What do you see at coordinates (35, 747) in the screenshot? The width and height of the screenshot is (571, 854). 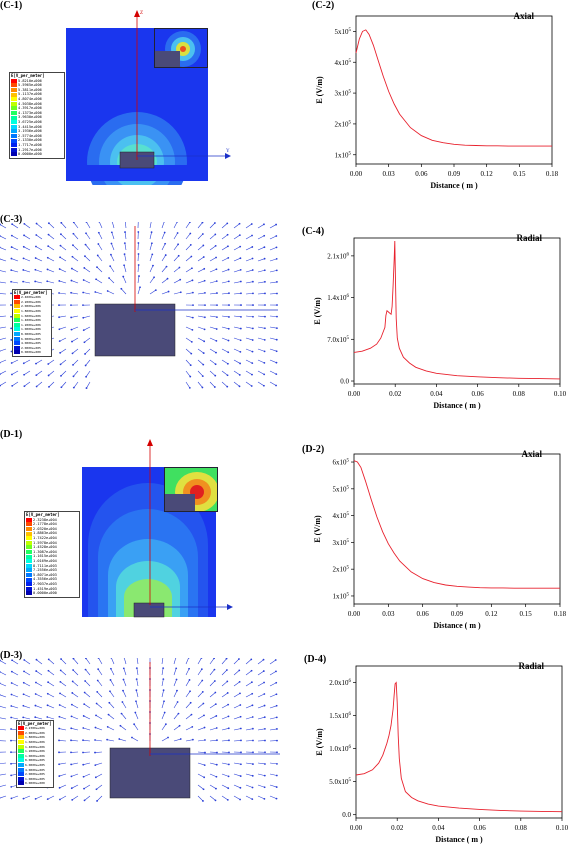 I see `legend-value: 1.4000e+006` at bounding box center [35, 747].